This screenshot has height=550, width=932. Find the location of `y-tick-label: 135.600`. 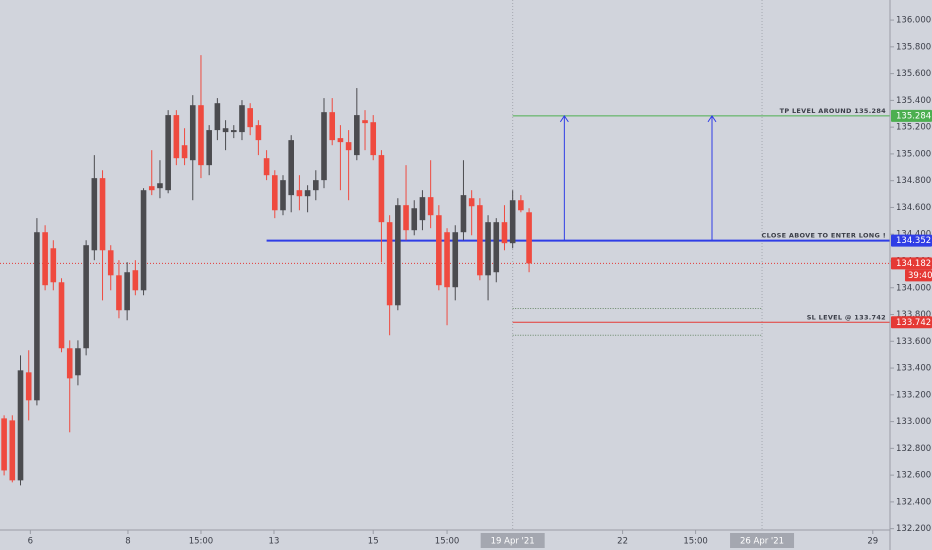

y-tick-label: 135.600 is located at coordinates (913, 74).